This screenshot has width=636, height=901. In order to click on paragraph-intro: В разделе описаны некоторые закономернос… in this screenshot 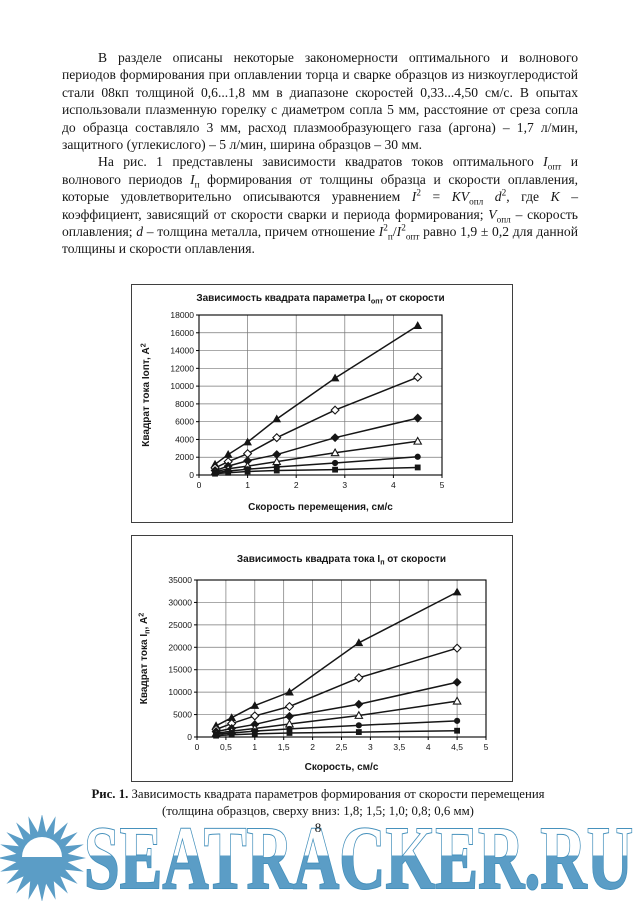, I will do `click(320, 101)`.